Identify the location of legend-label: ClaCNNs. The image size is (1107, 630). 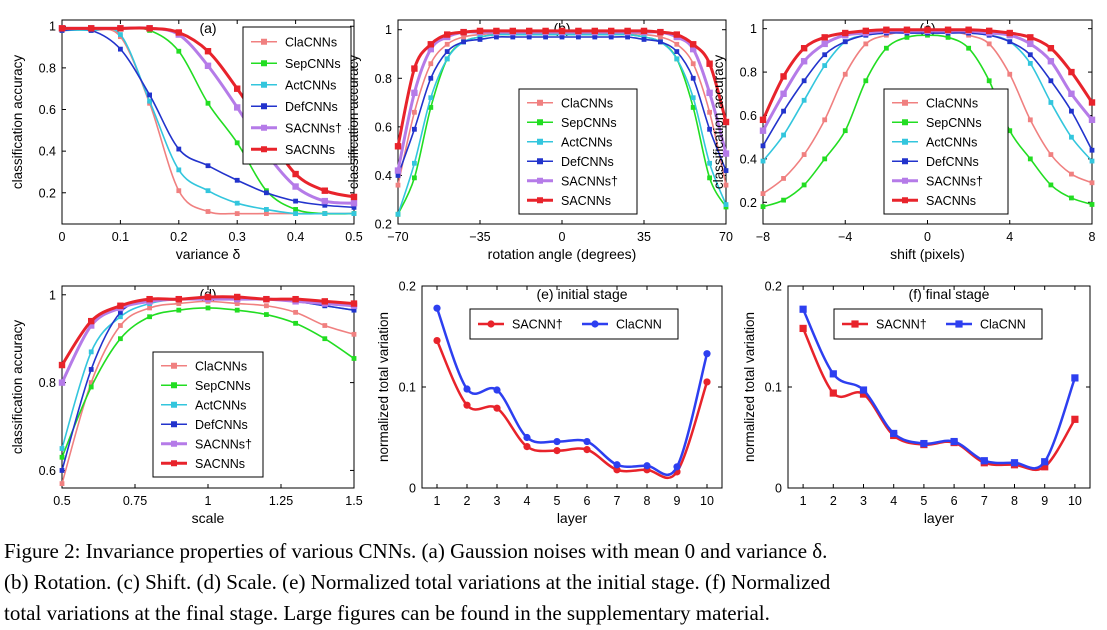
(952, 103).